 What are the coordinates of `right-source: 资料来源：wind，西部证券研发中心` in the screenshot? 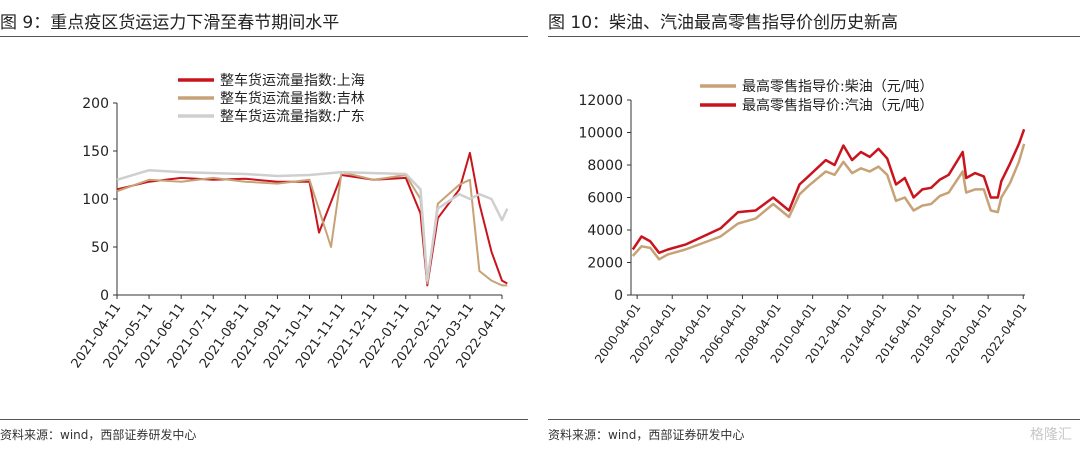 It's located at (646, 435).